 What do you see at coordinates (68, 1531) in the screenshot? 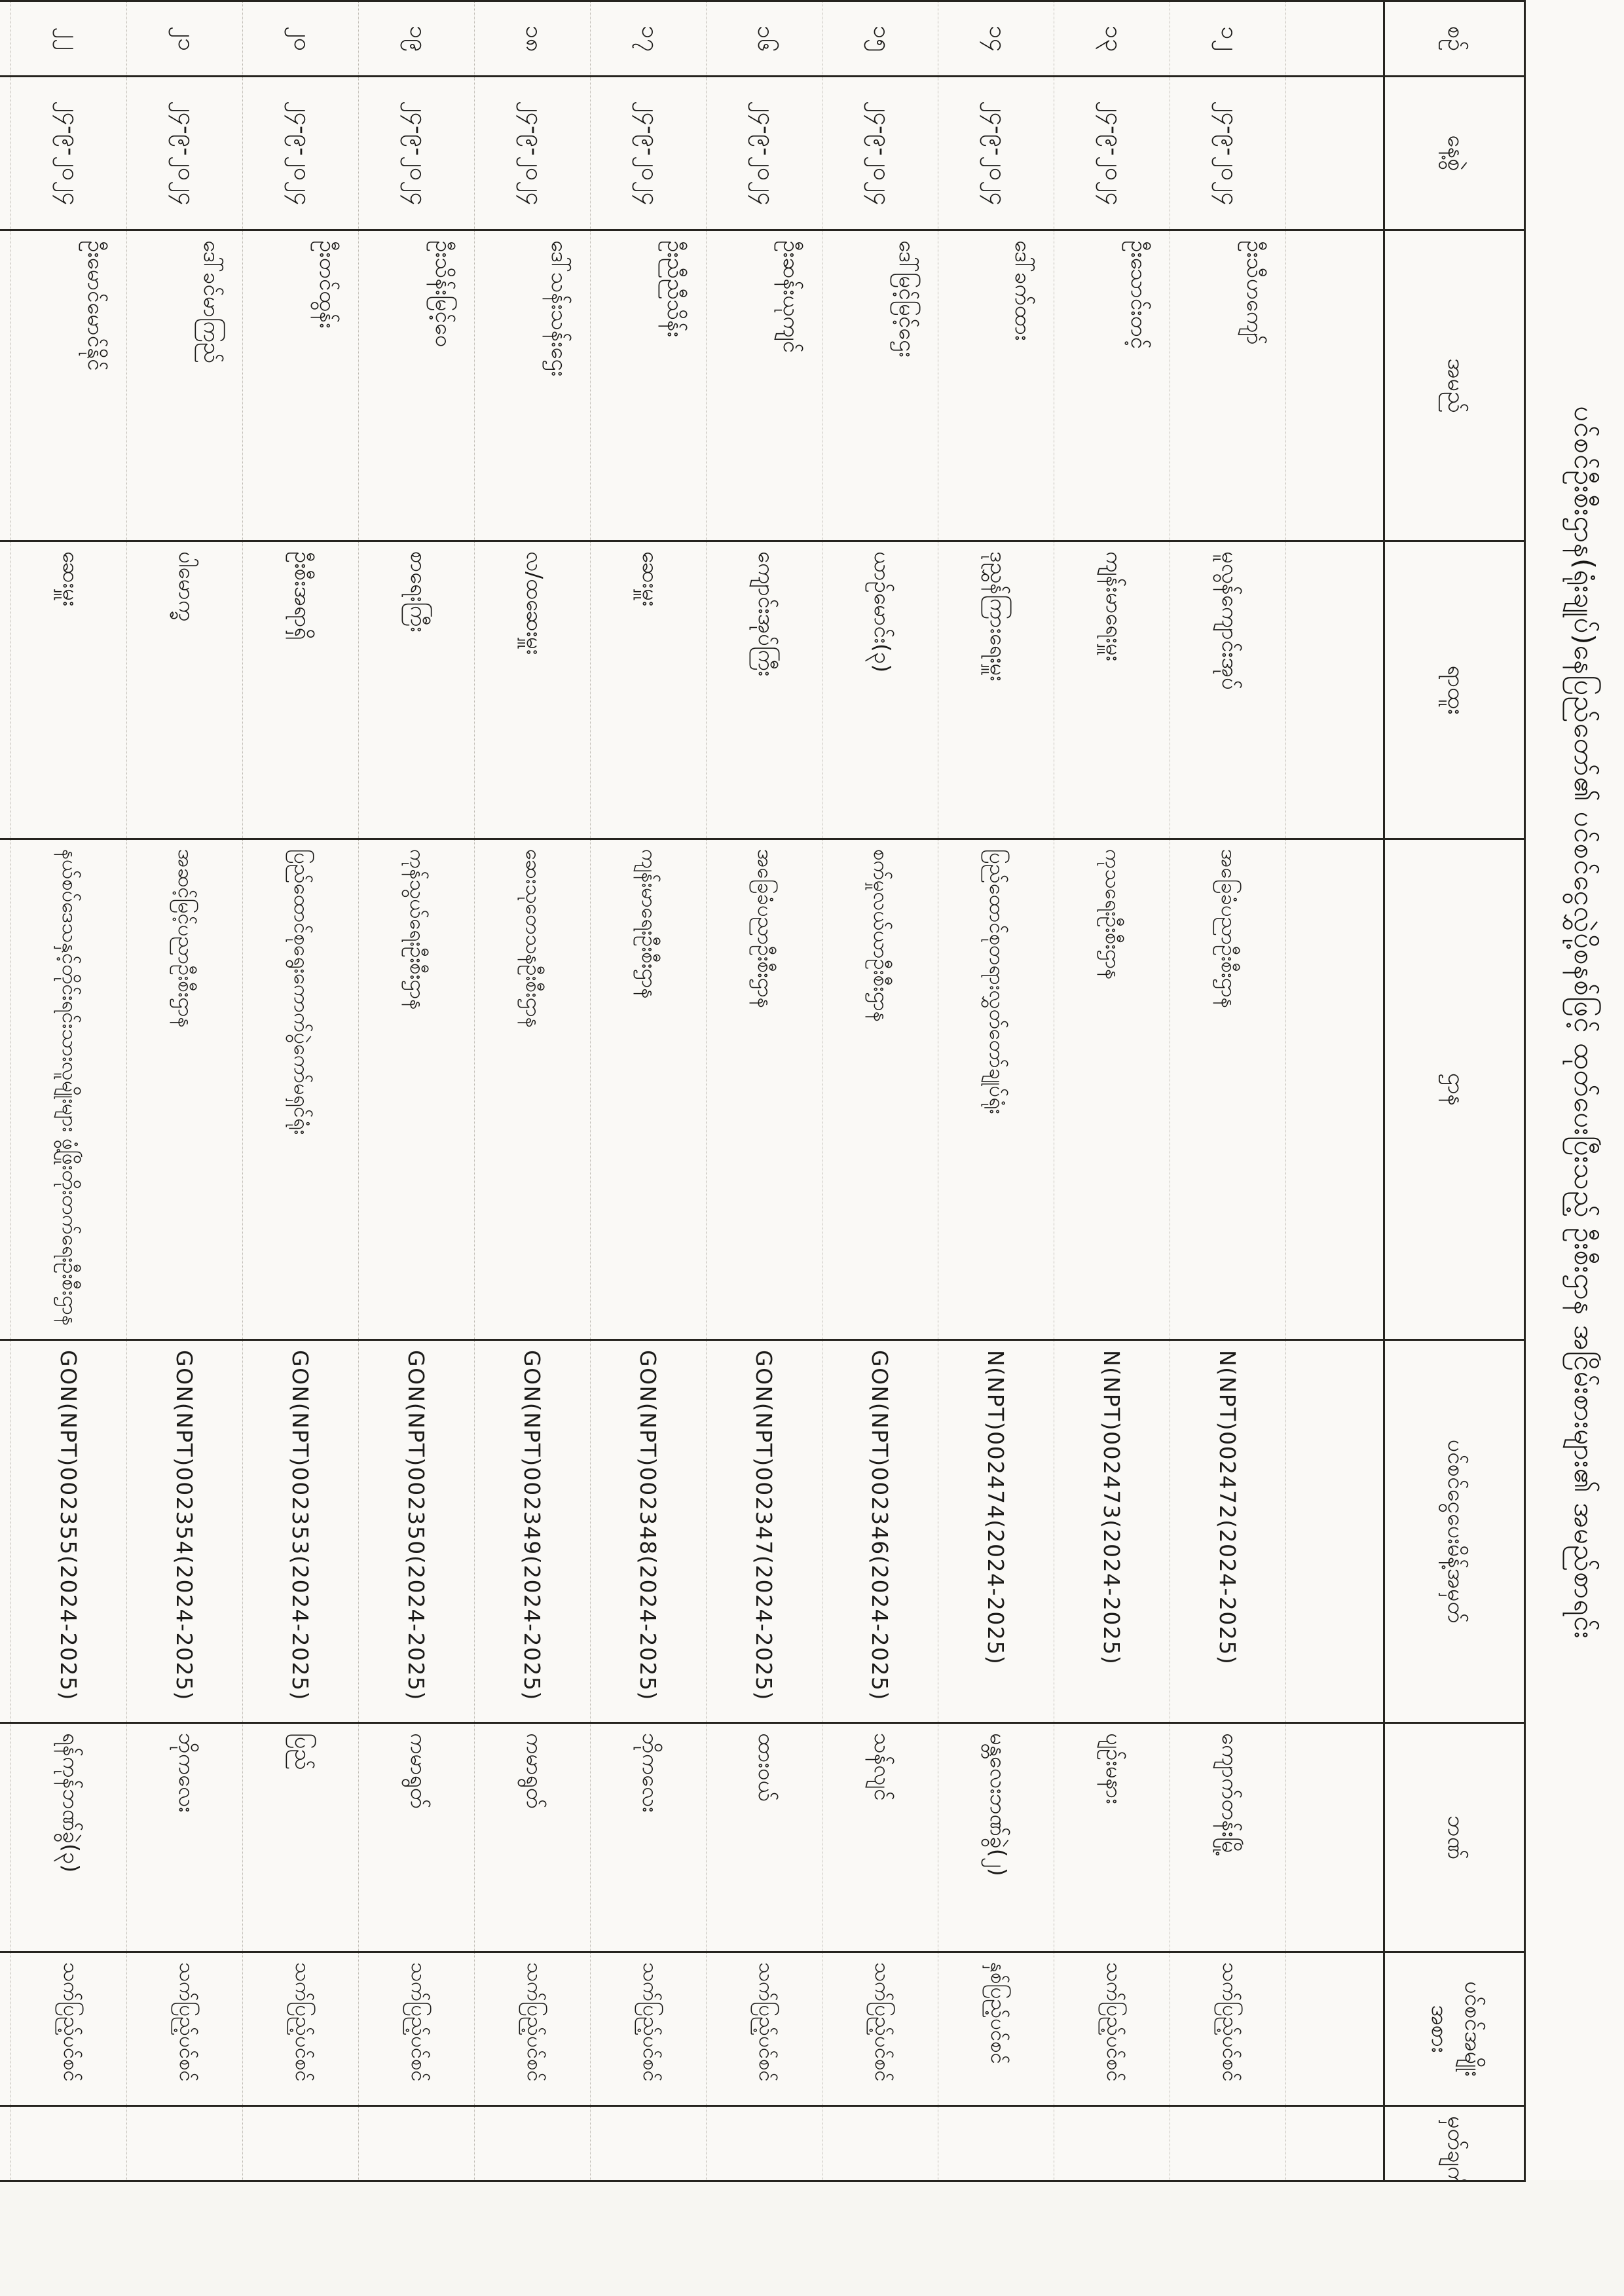
I see `cell-order-no: GON(NPT)002355(2024-2025)` at bounding box center [68, 1531].